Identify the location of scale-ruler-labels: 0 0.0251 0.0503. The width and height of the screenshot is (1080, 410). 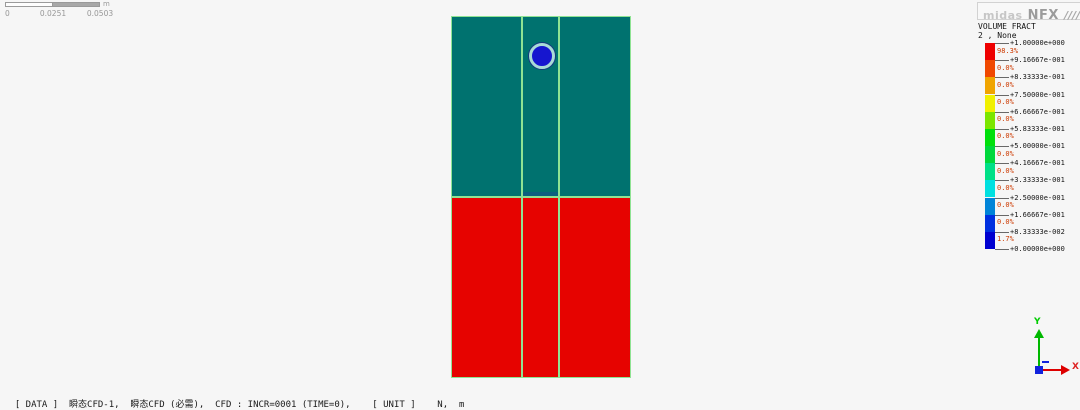
(59, 14).